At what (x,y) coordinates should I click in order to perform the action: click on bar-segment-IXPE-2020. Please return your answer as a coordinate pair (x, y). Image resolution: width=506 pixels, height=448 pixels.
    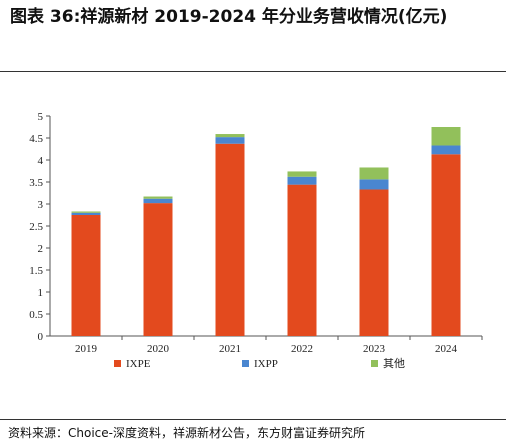
    Looking at the image, I should click on (158, 269).